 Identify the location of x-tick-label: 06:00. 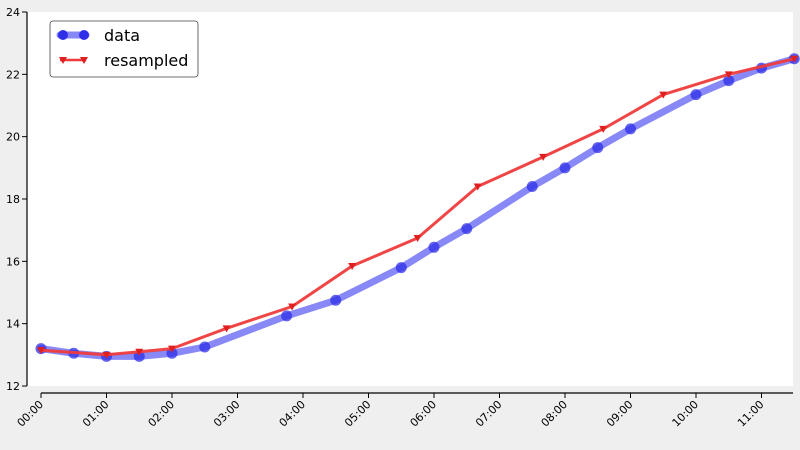
(424, 414).